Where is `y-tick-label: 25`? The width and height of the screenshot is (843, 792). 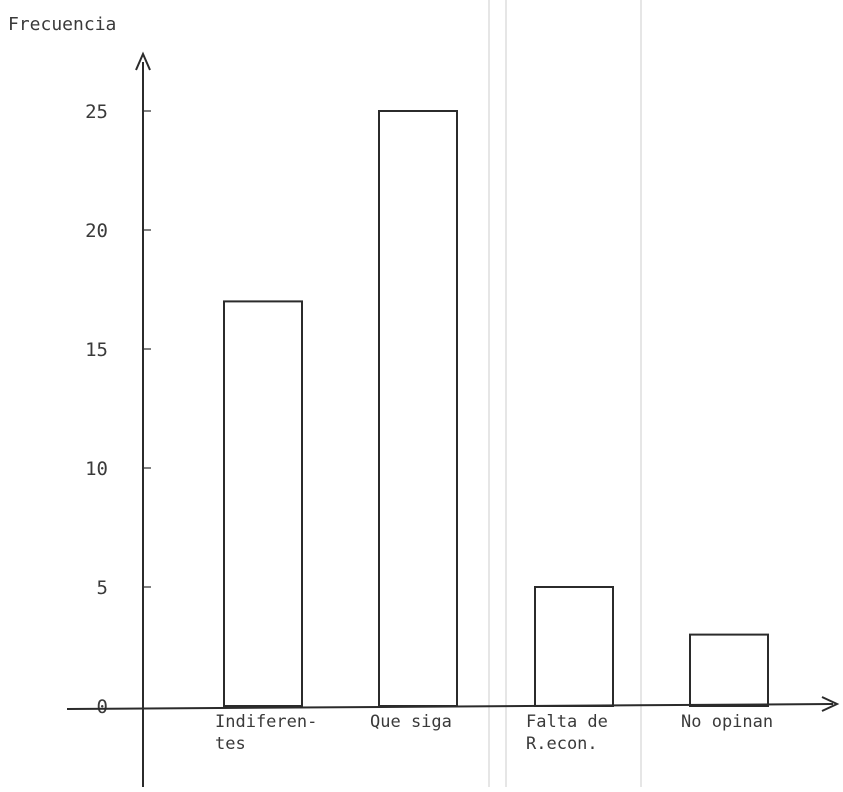 y-tick-label: 25 is located at coordinates (96, 112).